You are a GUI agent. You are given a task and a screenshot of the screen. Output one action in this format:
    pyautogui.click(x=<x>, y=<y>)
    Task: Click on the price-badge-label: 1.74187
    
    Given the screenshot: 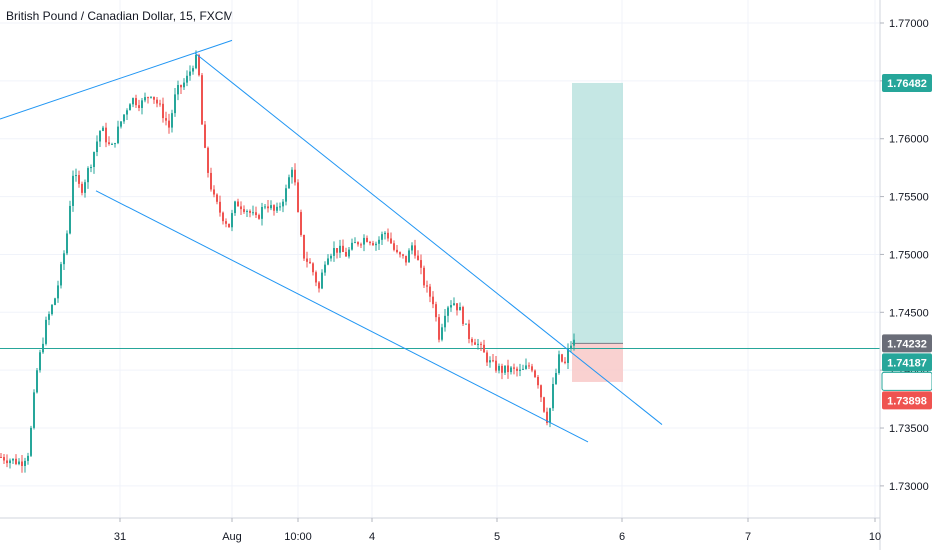 What is the action you would take?
    pyautogui.click(x=907, y=363)
    